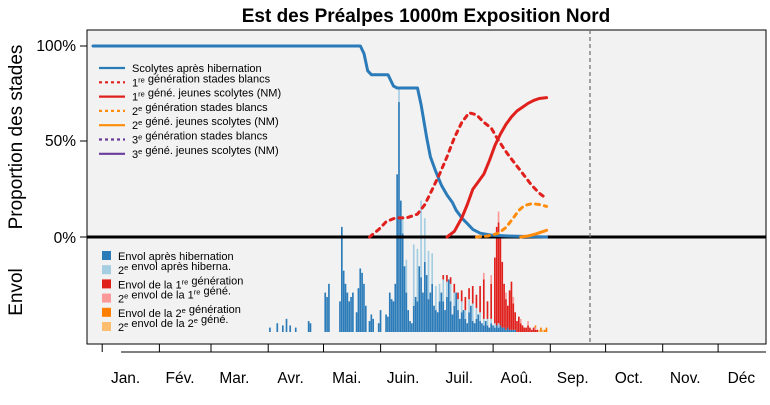  I want to click on legend-label: 2e géné. jeunes scolytes (NM), so click(205, 124).